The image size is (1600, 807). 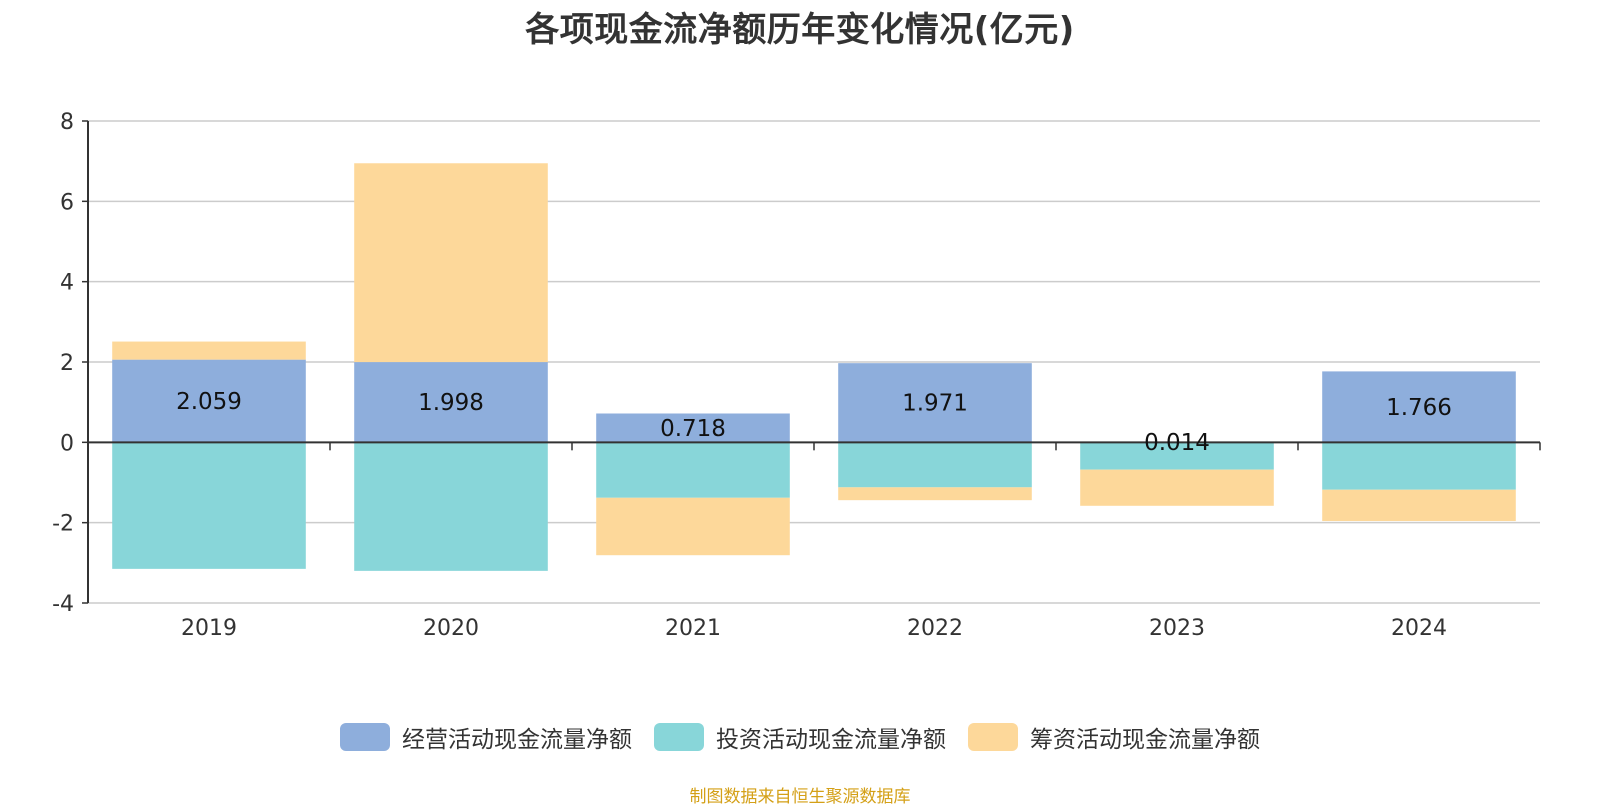 I want to click on data-label: 2.059, so click(x=209, y=402).